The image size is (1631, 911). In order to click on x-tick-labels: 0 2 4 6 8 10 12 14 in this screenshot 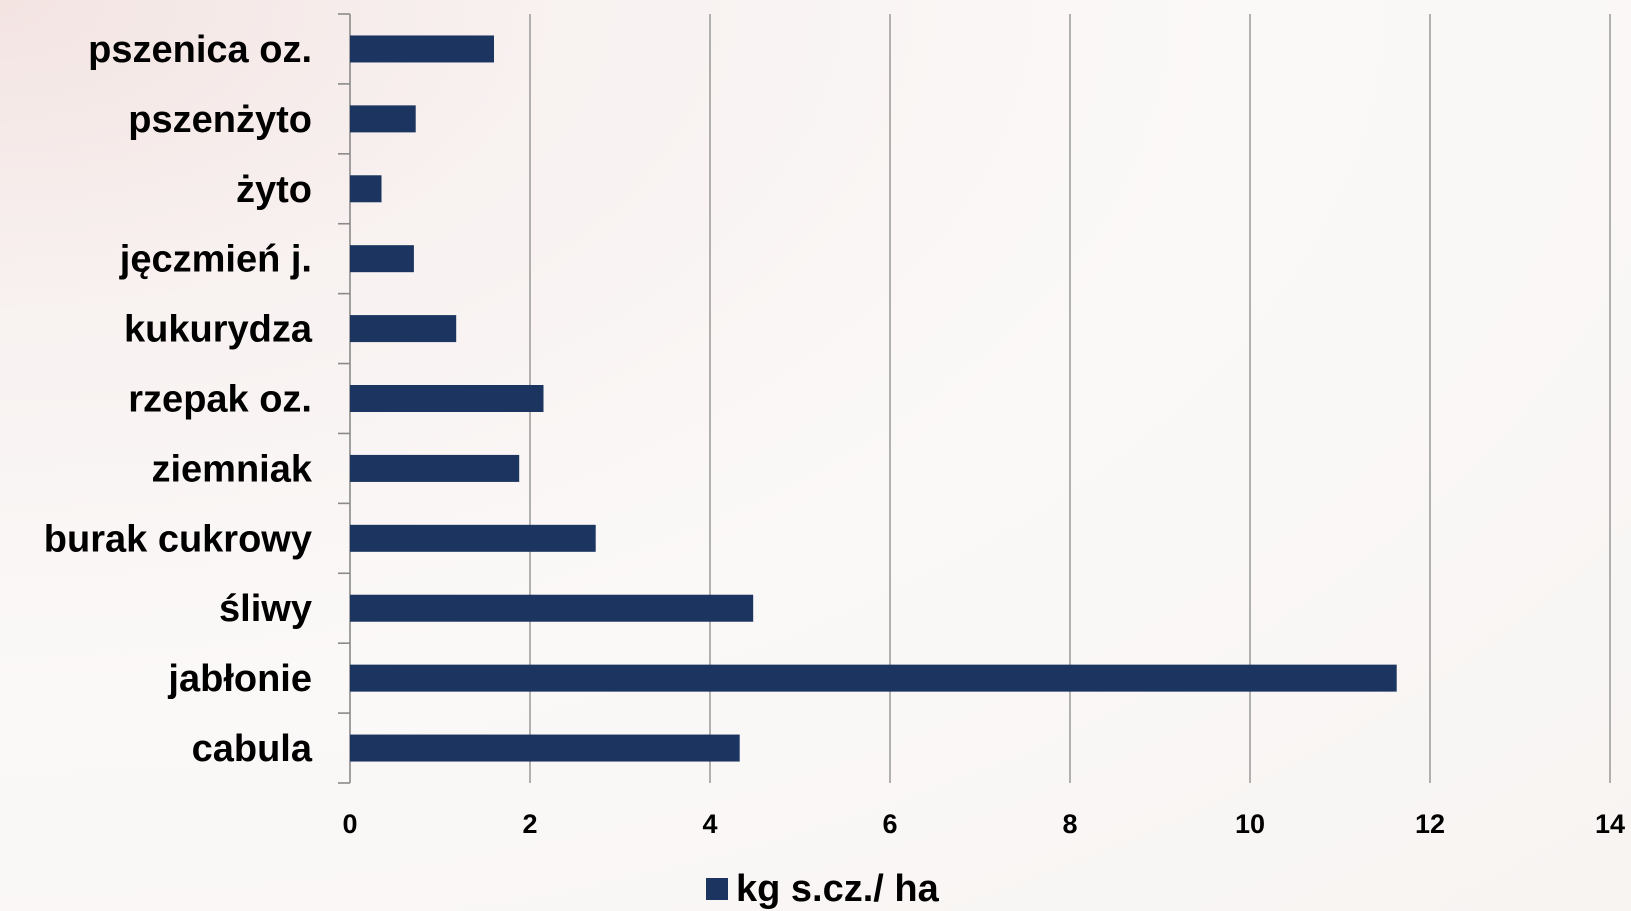, I will do `click(983, 824)`.